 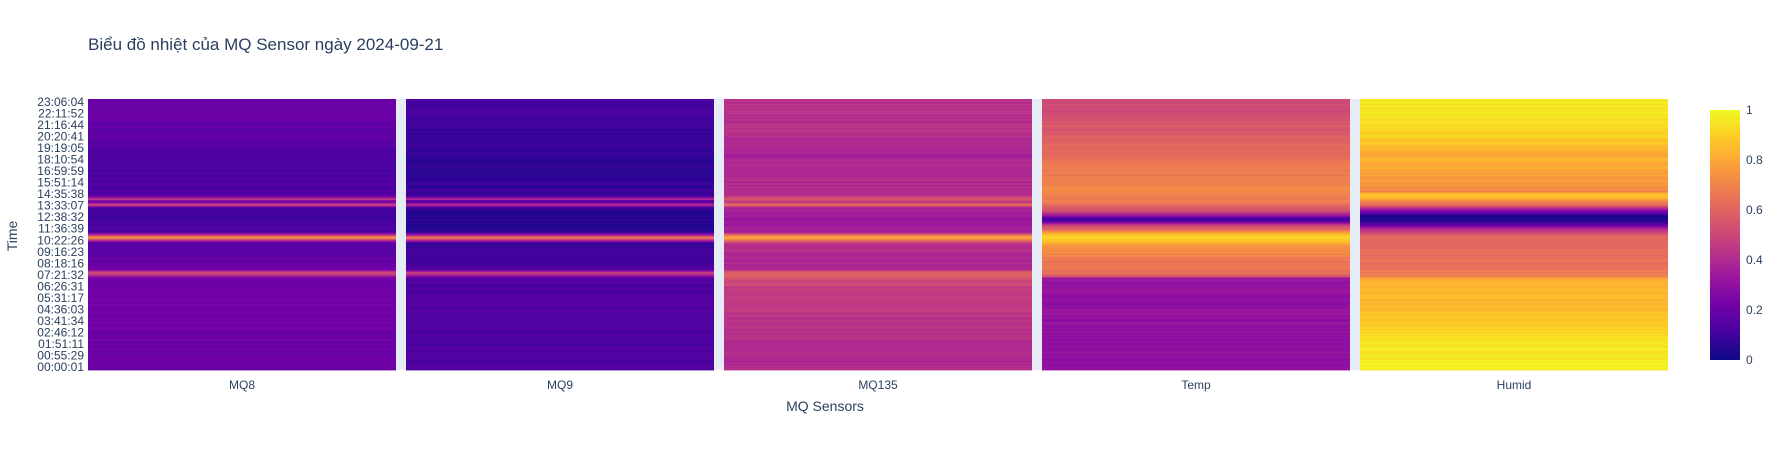 What do you see at coordinates (60, 171) in the screenshot?
I see `y-tick-label: 16:59:59` at bounding box center [60, 171].